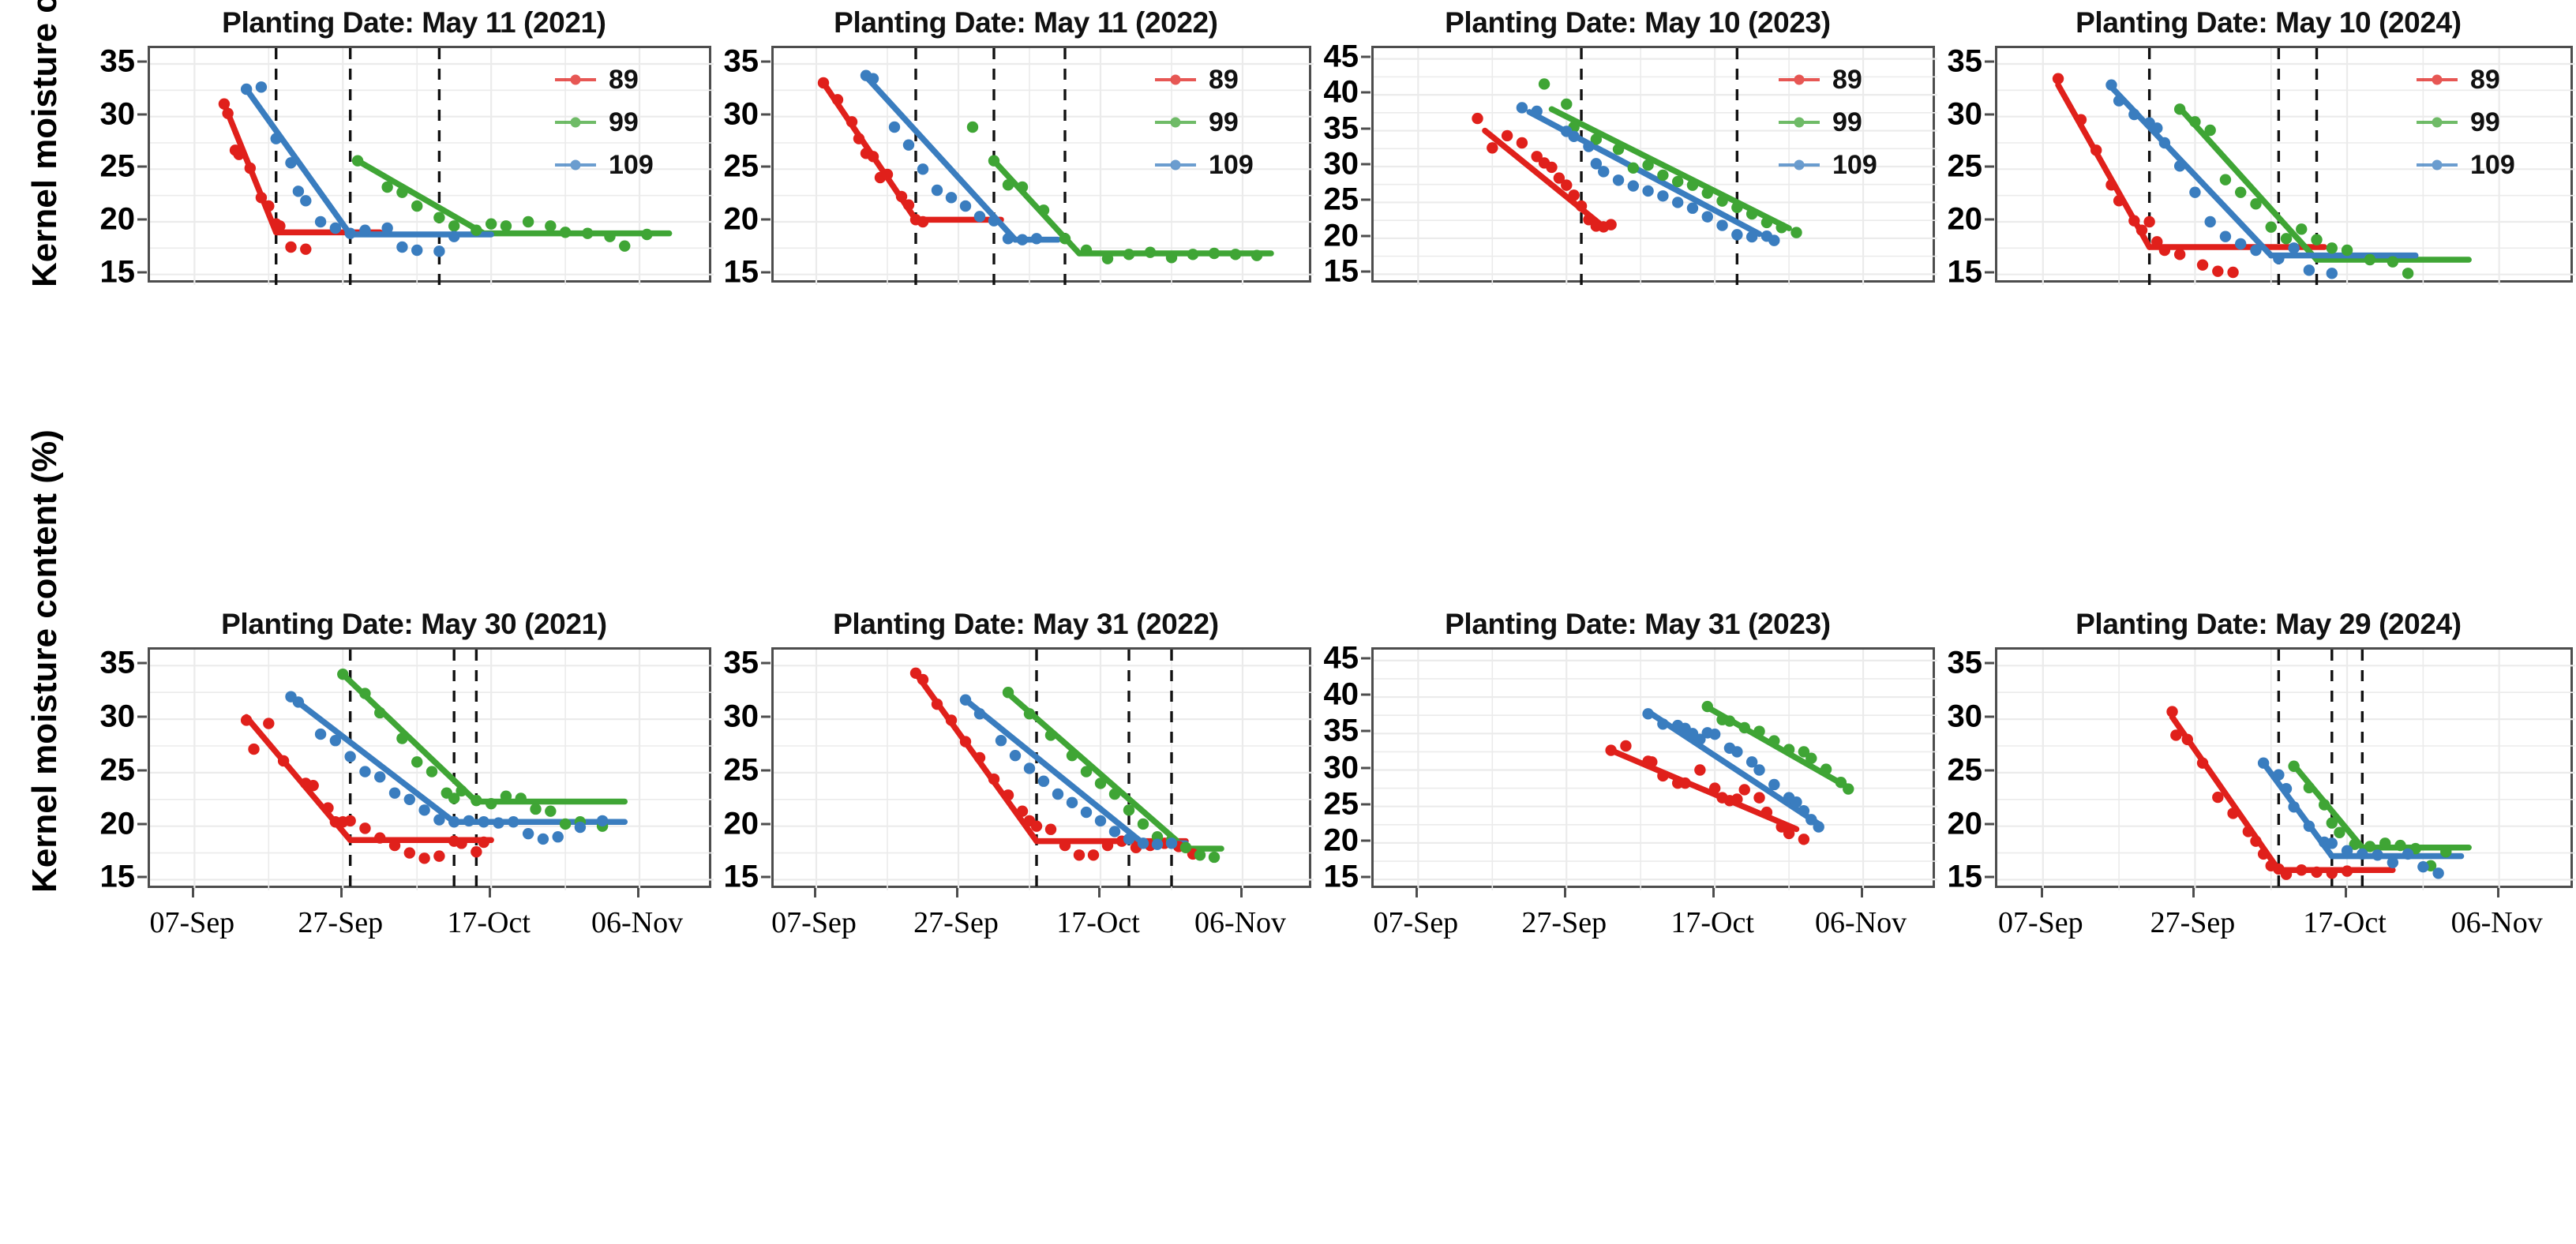 The height and width of the screenshot is (1244, 2576). Describe the element at coordinates (2268, 624) in the screenshot. I see `panel-title: Planting Date: May 29 (2024)` at that location.